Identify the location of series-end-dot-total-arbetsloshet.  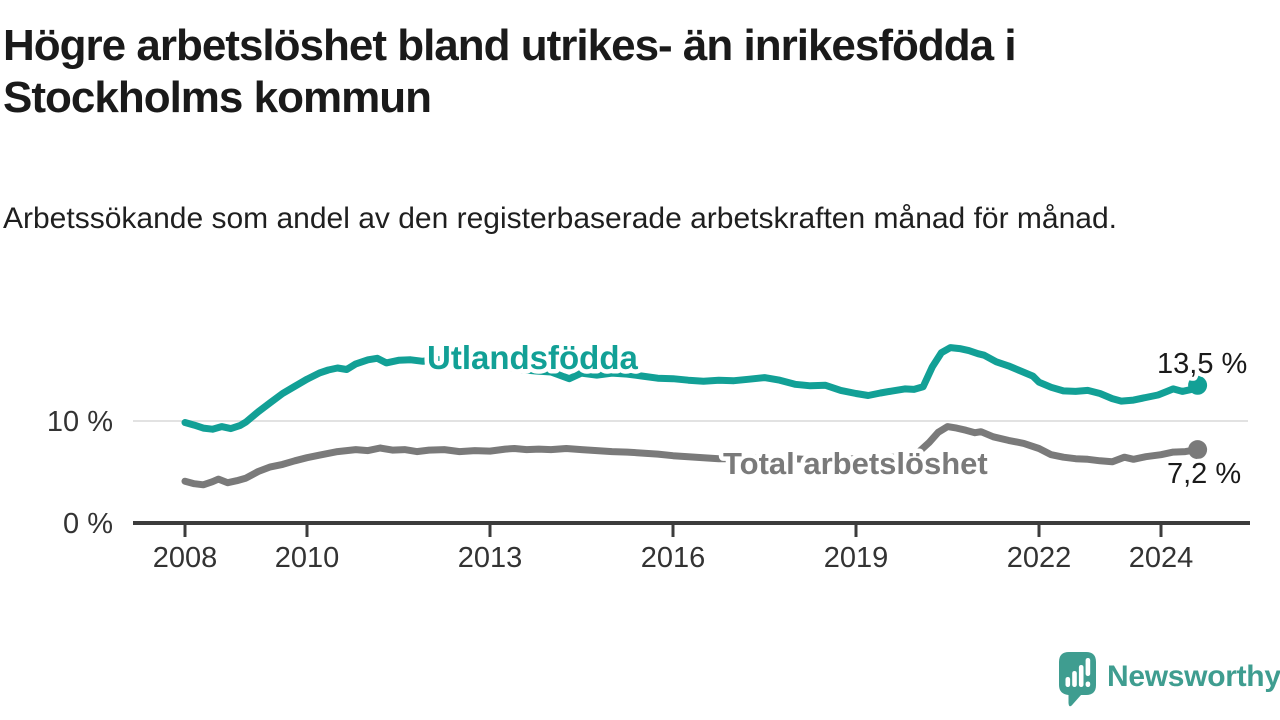
(1198, 450).